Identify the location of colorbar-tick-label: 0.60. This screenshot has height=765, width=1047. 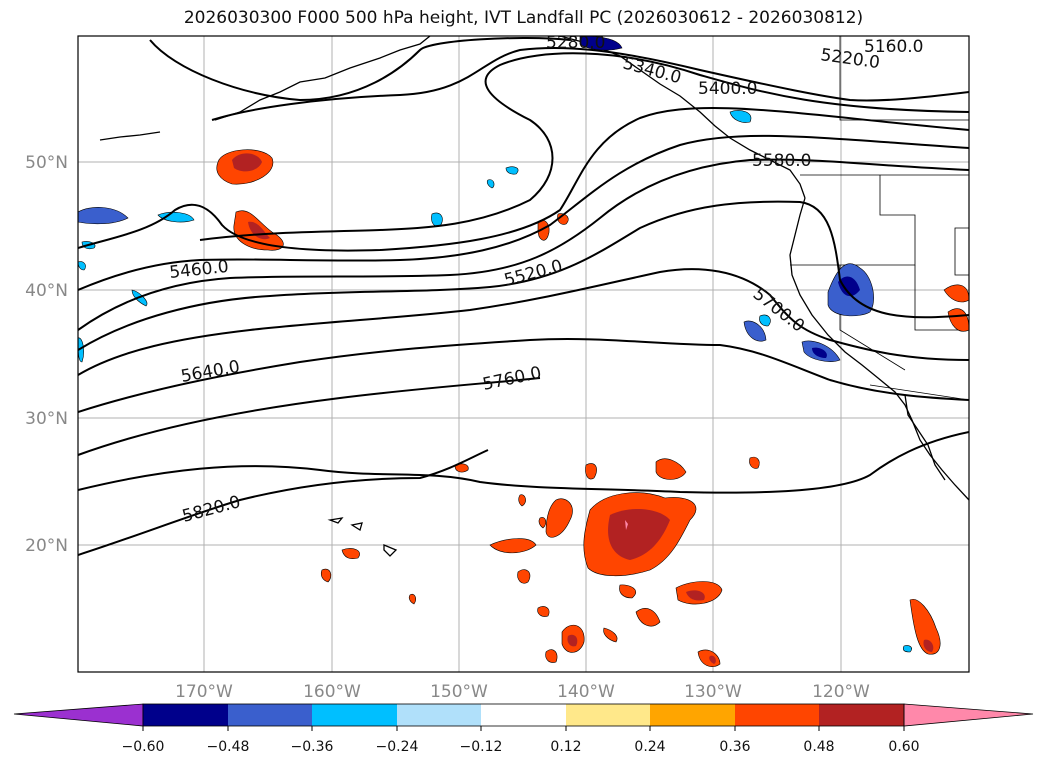
(903, 747).